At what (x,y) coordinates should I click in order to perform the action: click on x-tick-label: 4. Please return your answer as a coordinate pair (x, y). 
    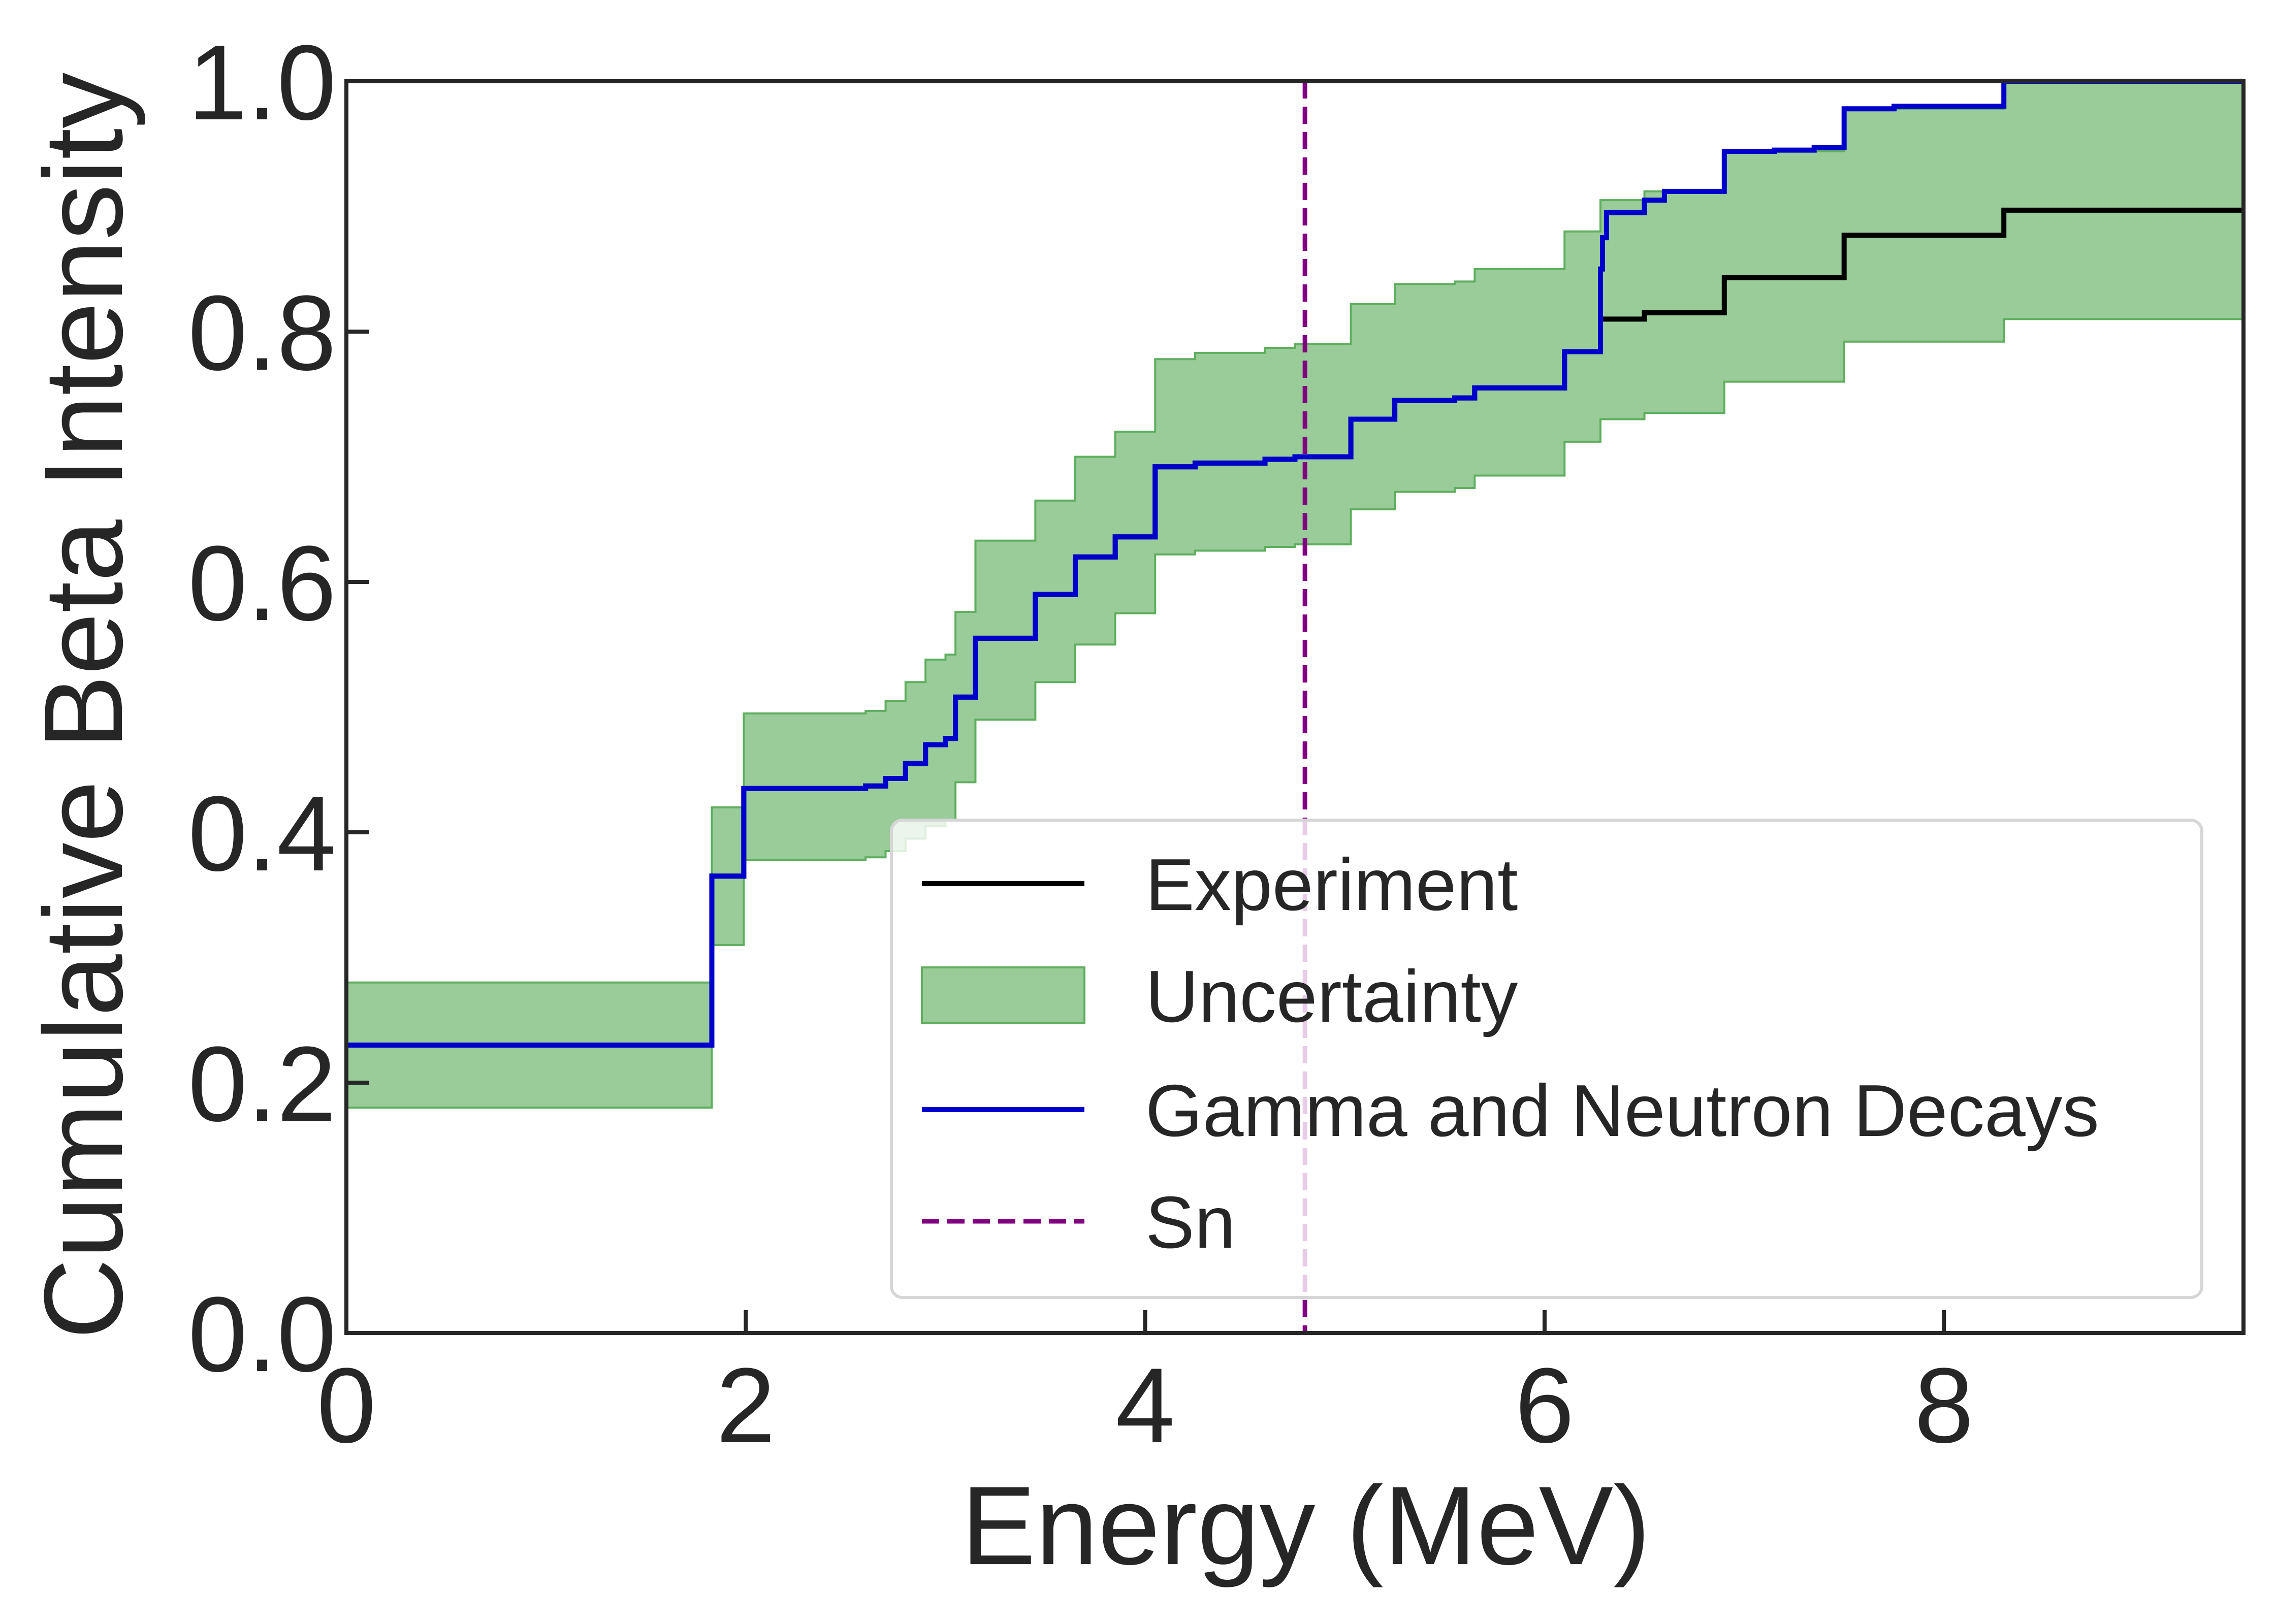
    Looking at the image, I should click on (1145, 1405).